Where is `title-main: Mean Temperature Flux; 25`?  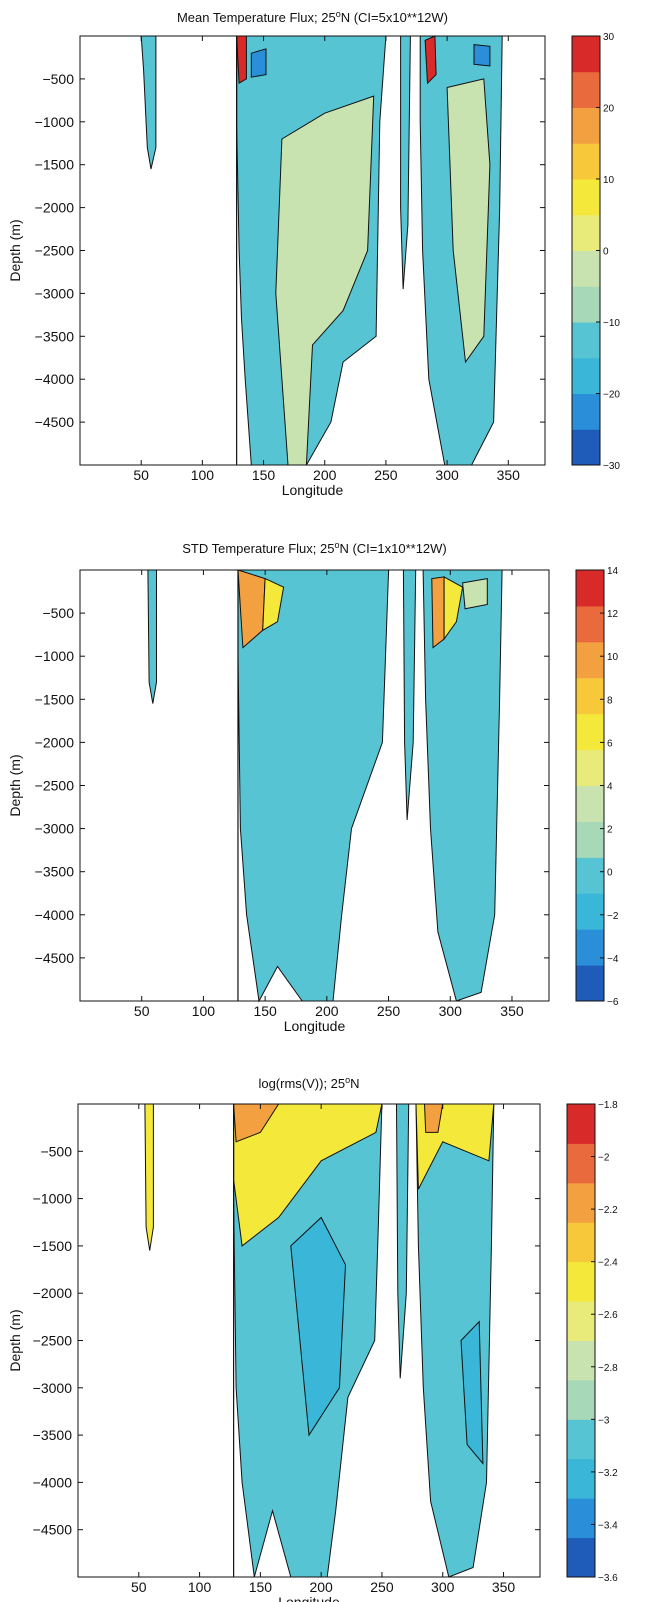
title-main: Mean Temperature Flux; 25 is located at coordinates (256, 17).